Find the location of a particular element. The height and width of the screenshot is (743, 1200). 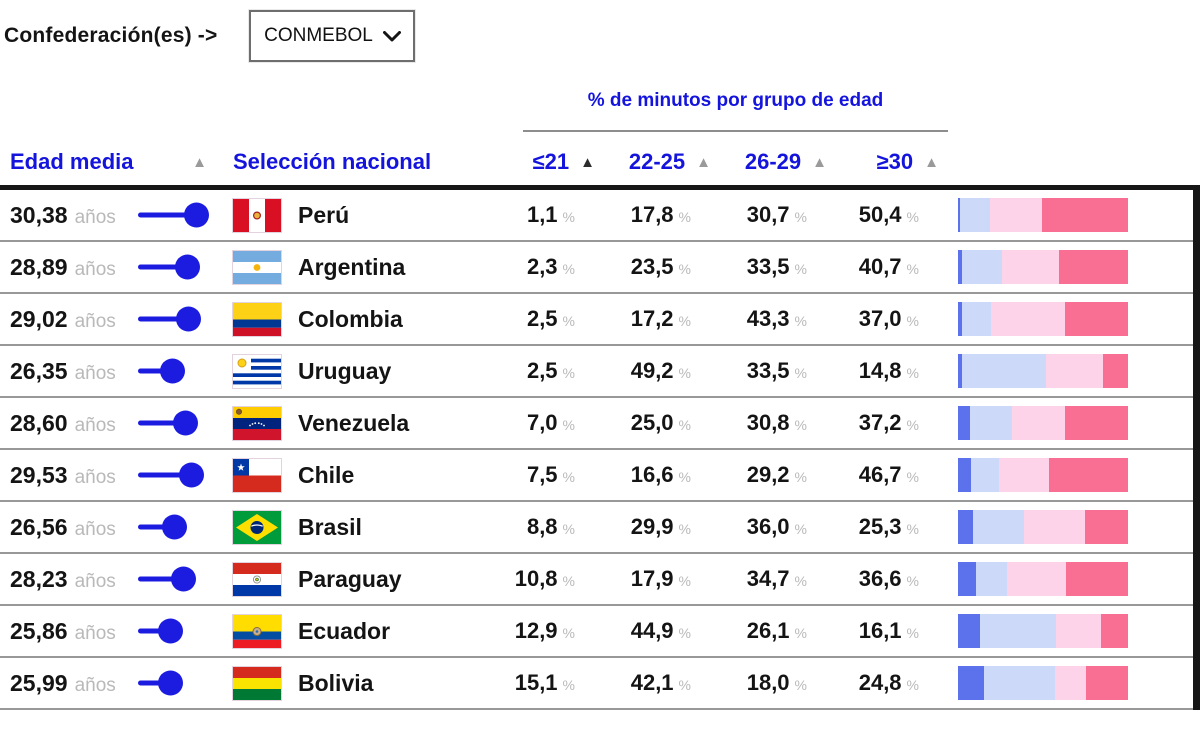

lollipop-line is located at coordinates (154, 683).